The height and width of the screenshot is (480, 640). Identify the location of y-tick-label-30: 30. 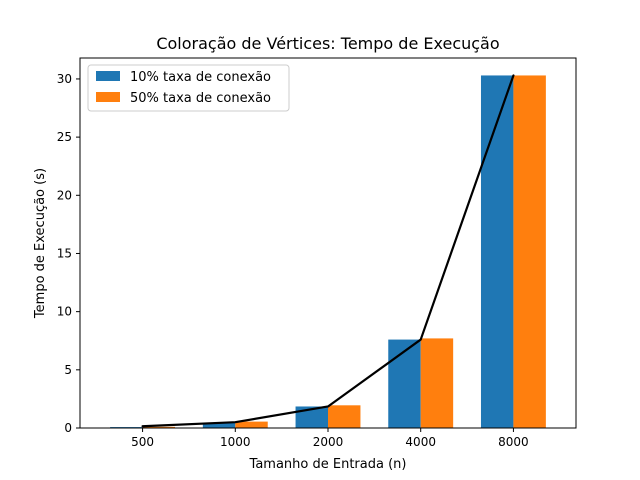
(64, 79).